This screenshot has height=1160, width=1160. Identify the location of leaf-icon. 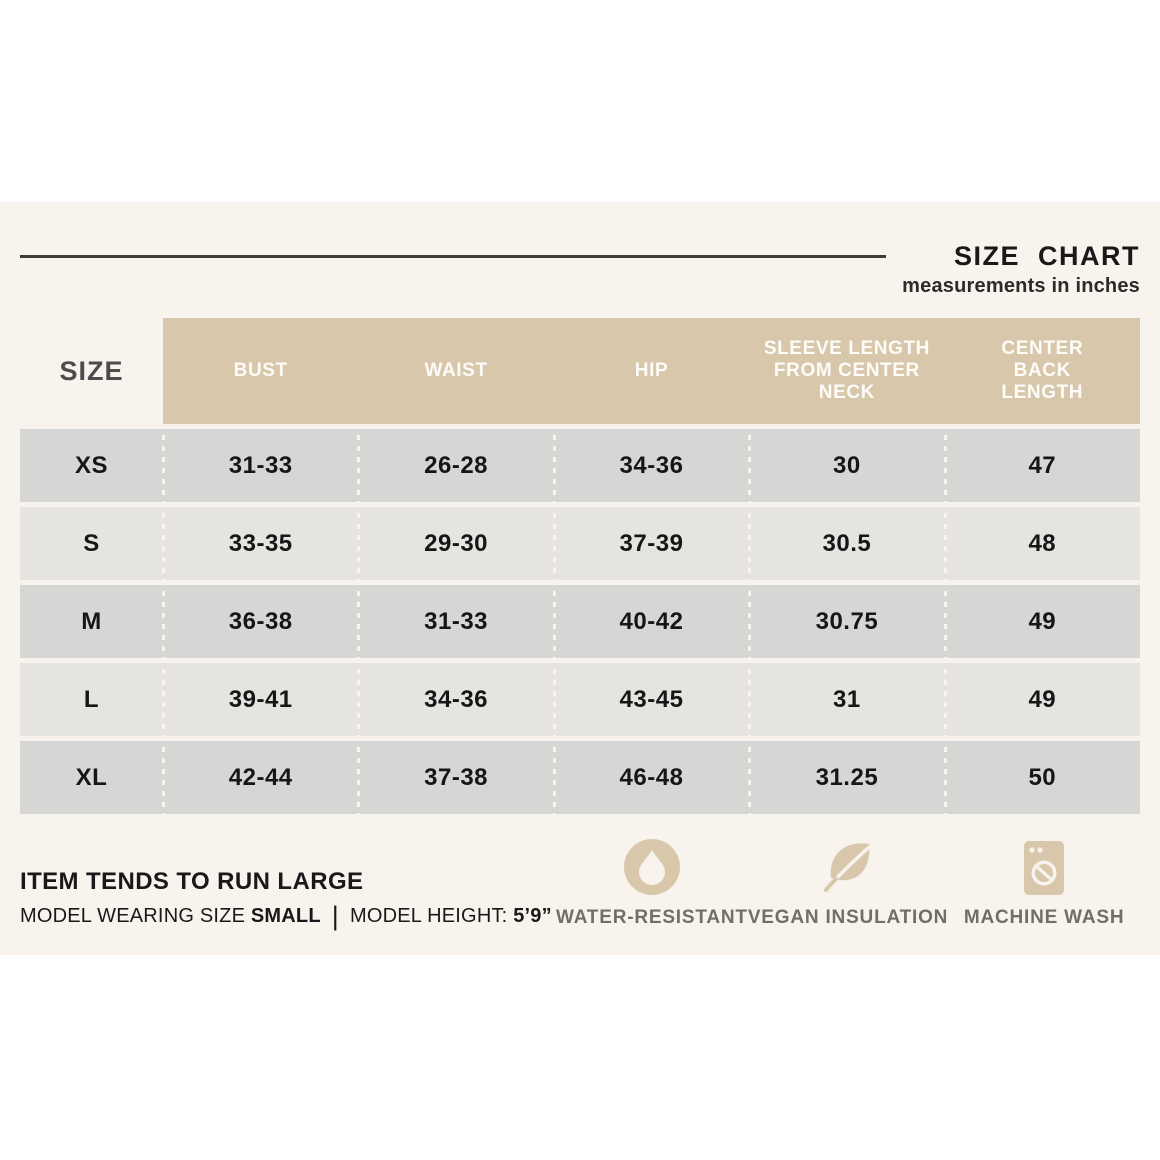
(848, 863).